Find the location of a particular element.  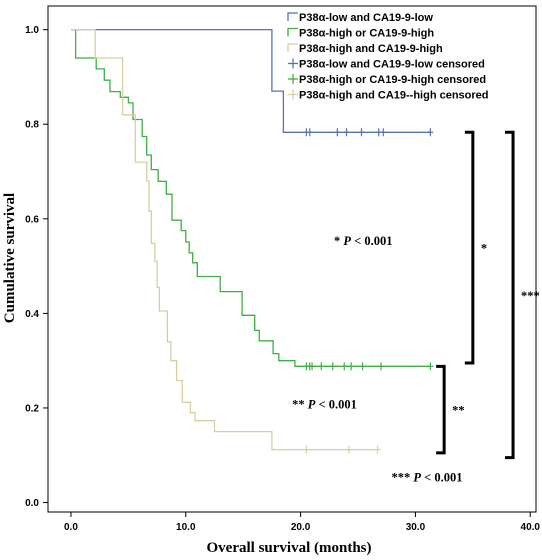

legend-label: P38α-high or CA19-9-high censored is located at coordinates (392, 80).